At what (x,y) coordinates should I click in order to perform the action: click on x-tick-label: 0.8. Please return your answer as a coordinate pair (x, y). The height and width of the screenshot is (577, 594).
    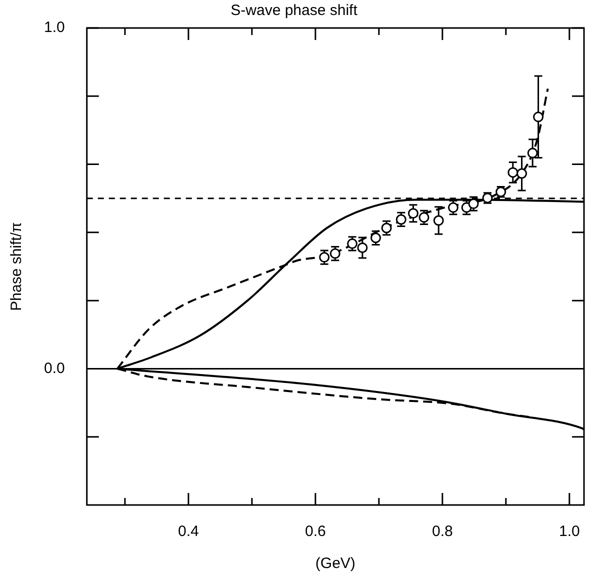
    Looking at the image, I should click on (442, 531).